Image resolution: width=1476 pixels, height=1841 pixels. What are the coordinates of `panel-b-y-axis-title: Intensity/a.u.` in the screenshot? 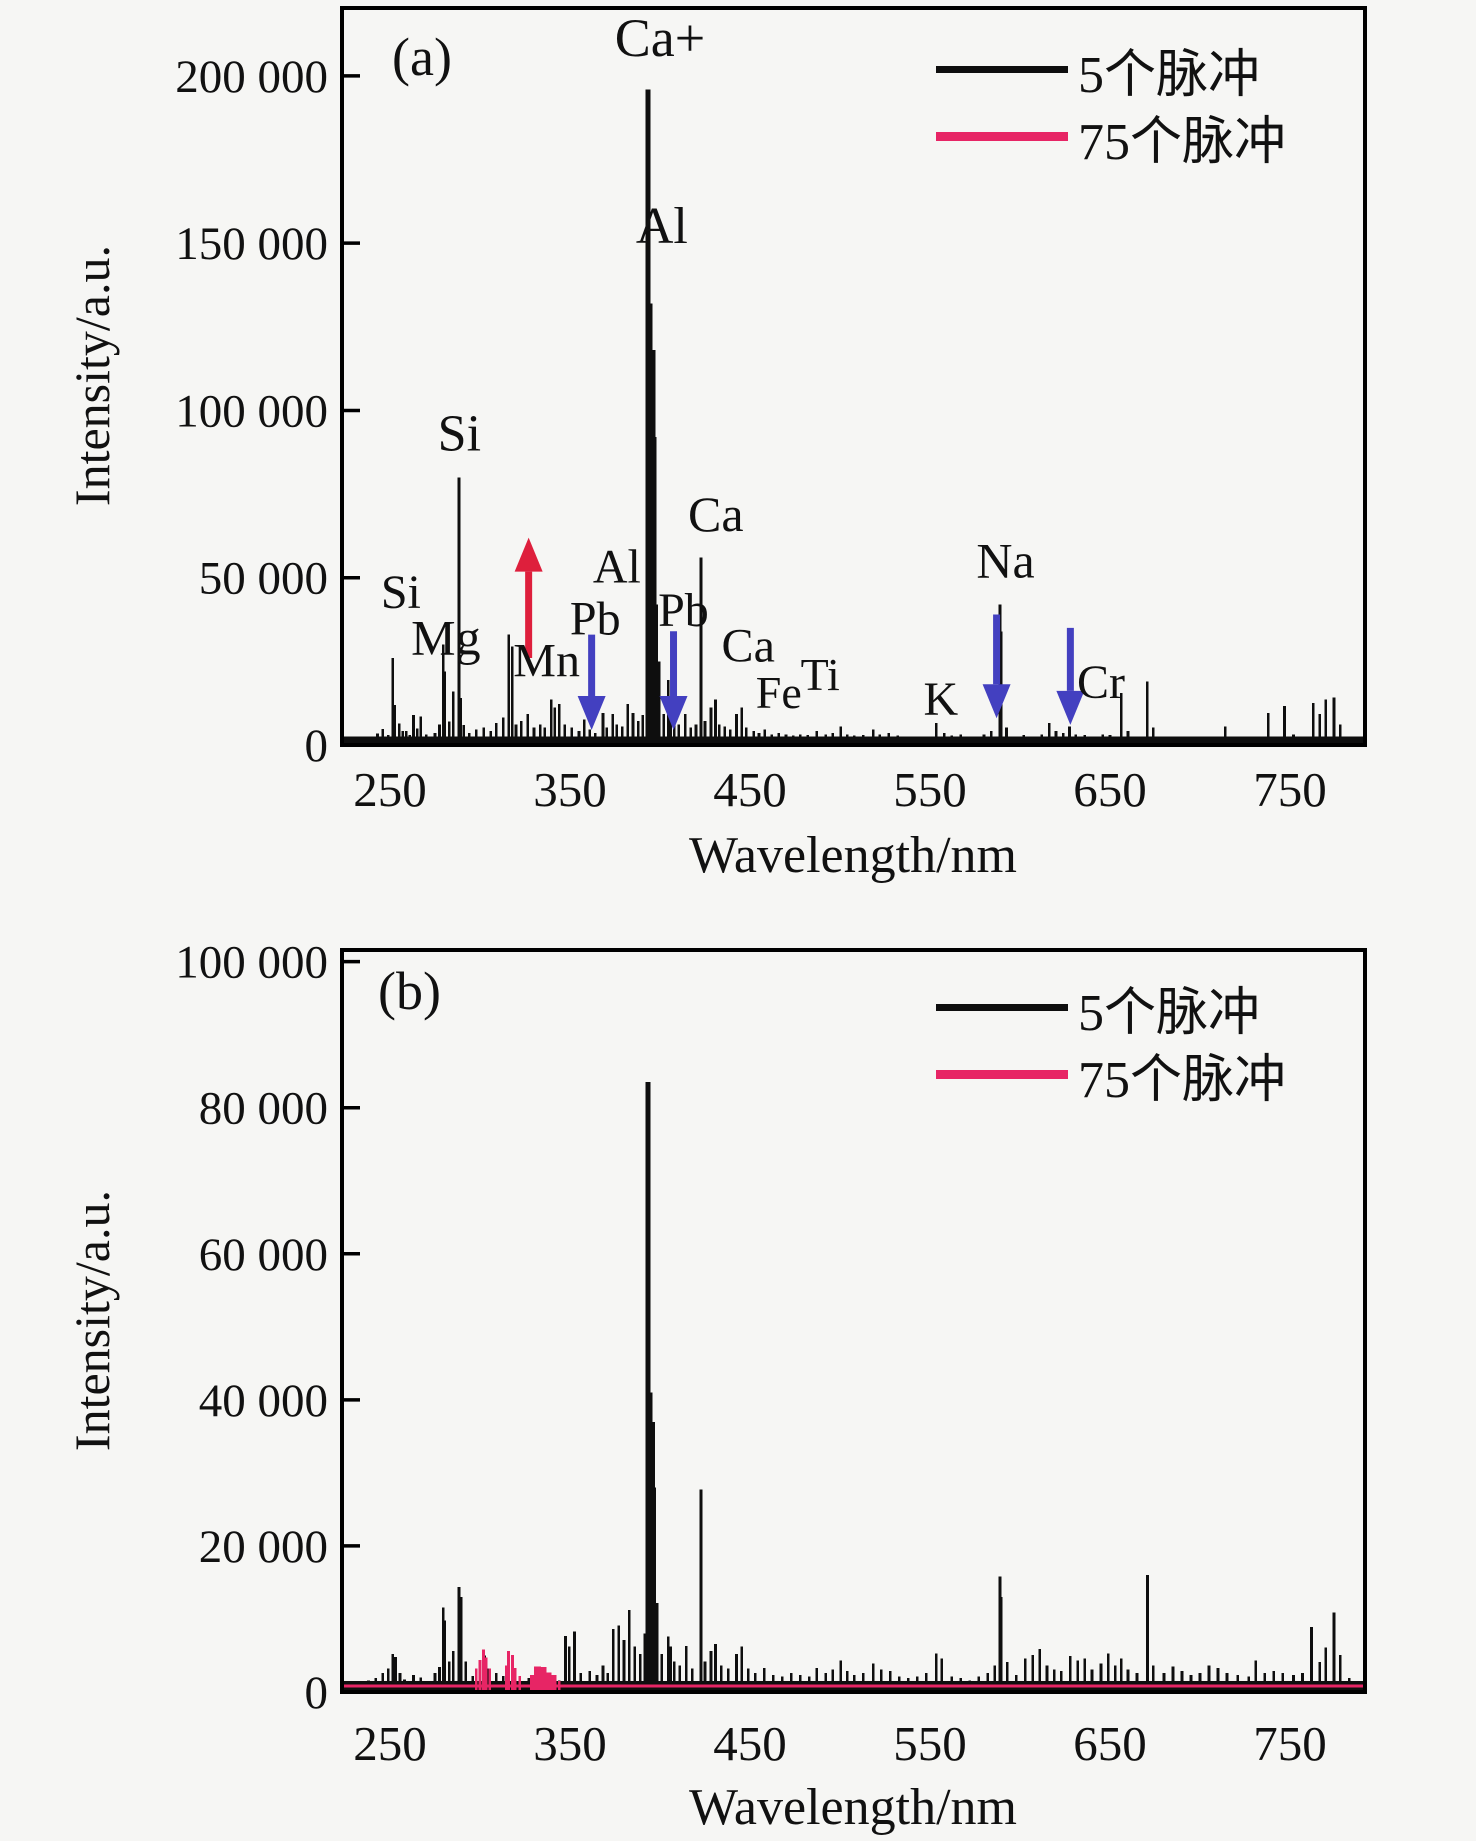 It's located at (92, 1321).